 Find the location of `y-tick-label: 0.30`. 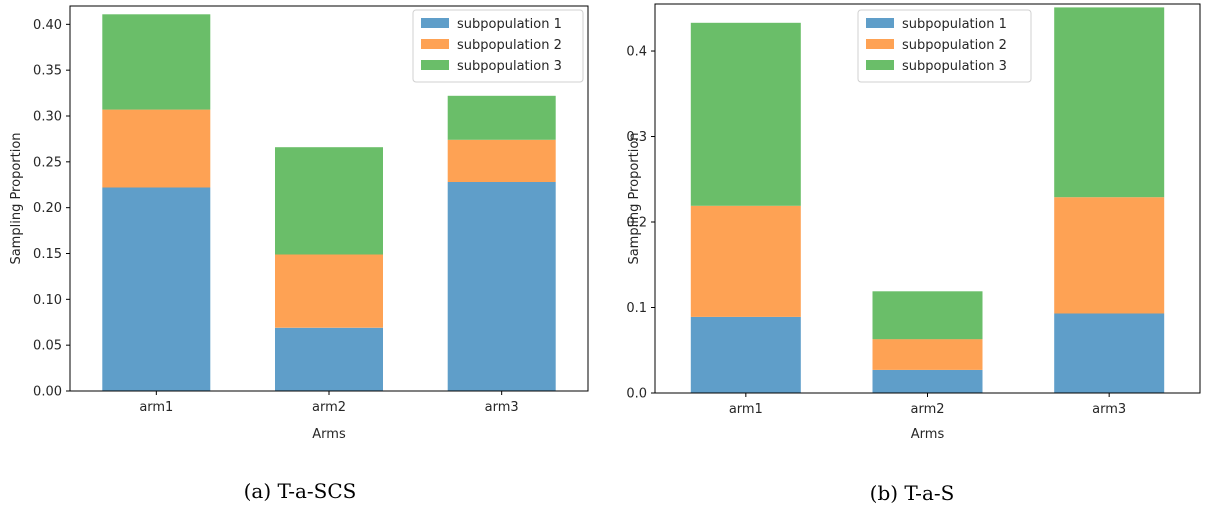

y-tick-label: 0.30 is located at coordinates (47, 117).